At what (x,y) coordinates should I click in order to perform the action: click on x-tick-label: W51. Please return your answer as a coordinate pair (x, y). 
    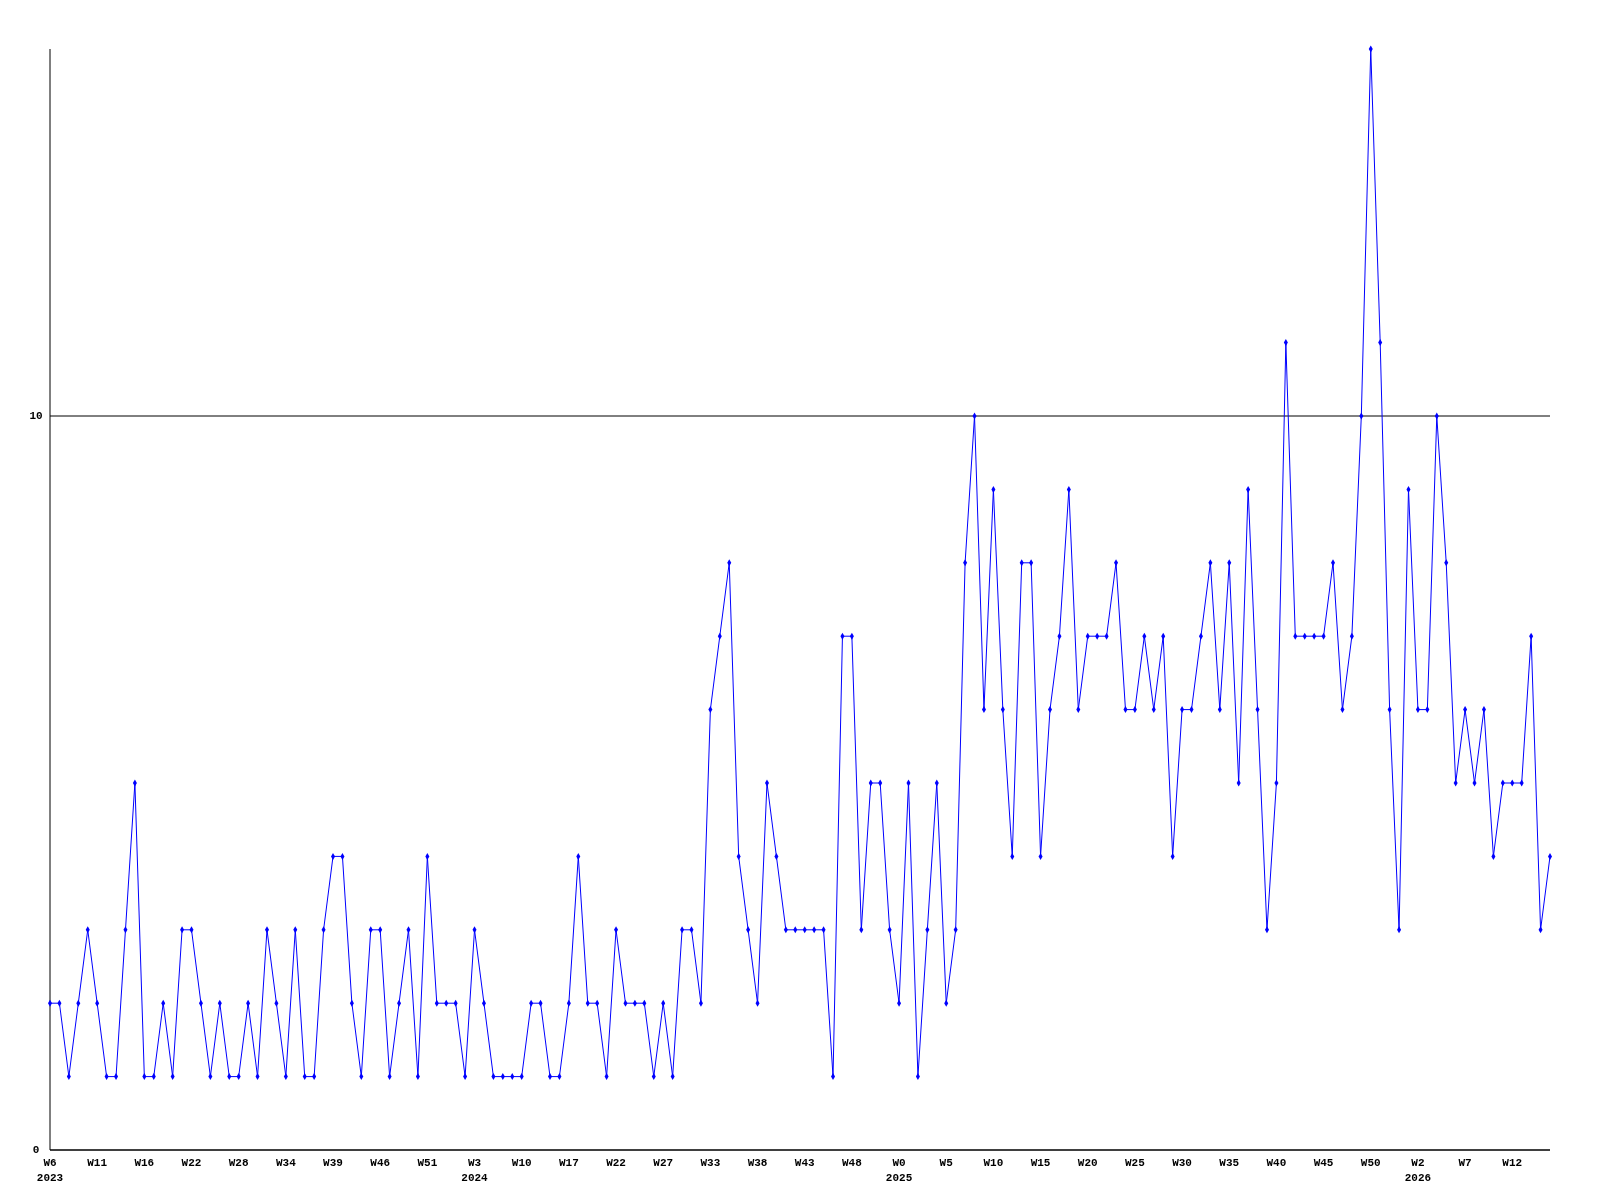
    Looking at the image, I should click on (427, 1163).